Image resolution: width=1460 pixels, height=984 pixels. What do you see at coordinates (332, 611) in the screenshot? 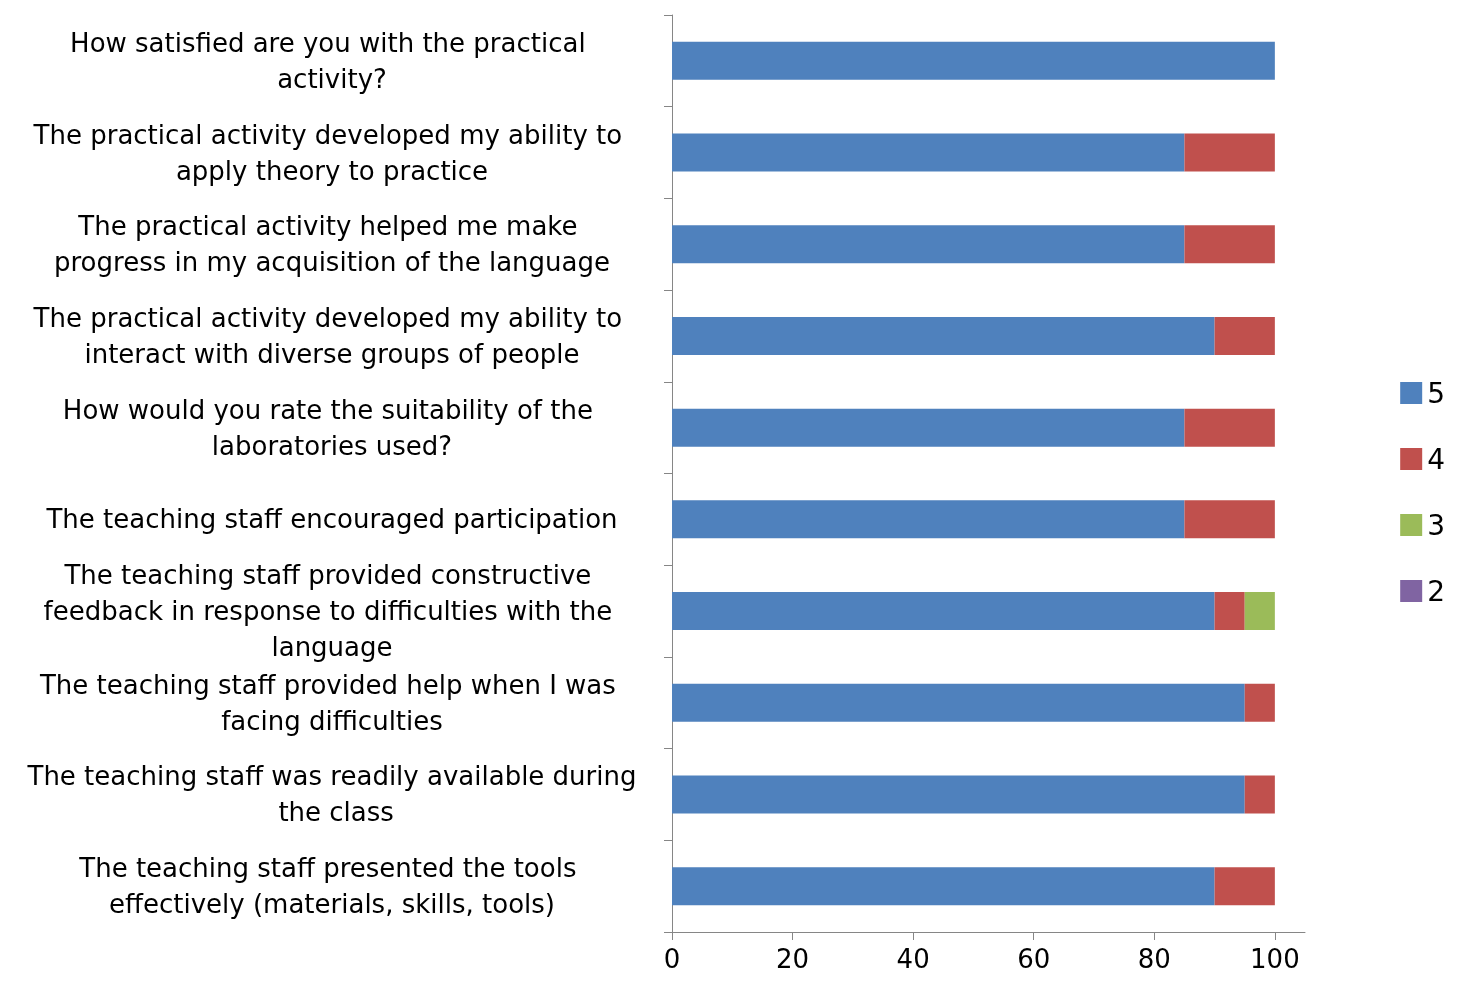
I see `y-tick-label: The teaching staff provided constructive feedback in response to difficulties with the language` at bounding box center [332, 611].